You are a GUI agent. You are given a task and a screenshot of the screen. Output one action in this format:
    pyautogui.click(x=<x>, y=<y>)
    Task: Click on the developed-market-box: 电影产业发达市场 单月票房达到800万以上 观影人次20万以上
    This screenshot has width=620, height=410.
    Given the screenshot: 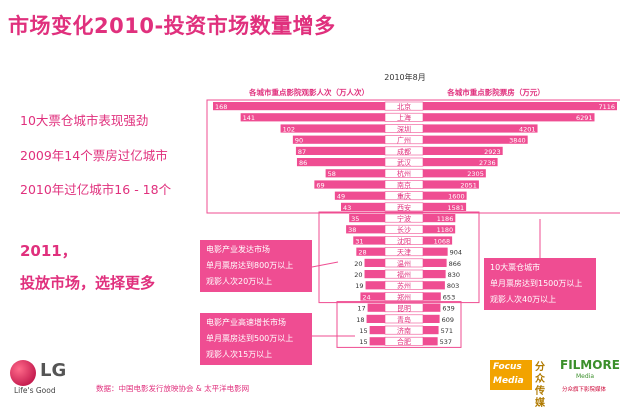 What is the action you would take?
    pyautogui.click(x=256, y=266)
    